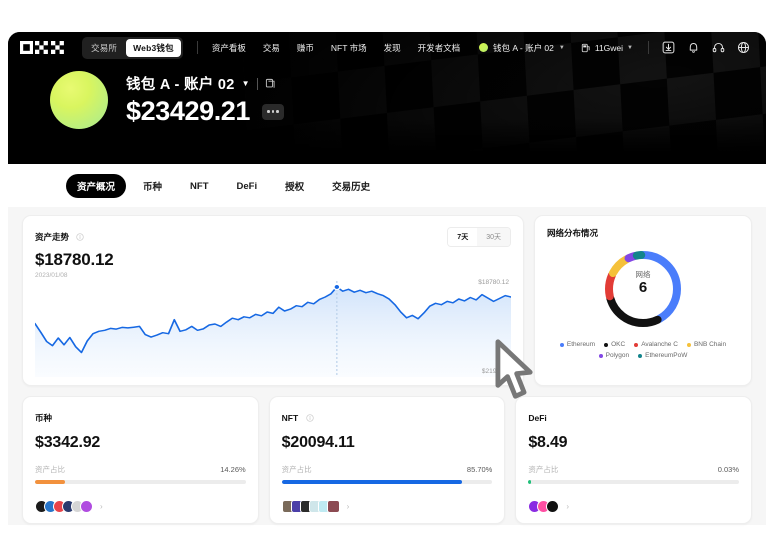 Image resolution: width=774 pixels, height=558 pixels. Describe the element at coordinates (247, 186) in the screenshot. I see `tab-defi: DeFi` at that location.